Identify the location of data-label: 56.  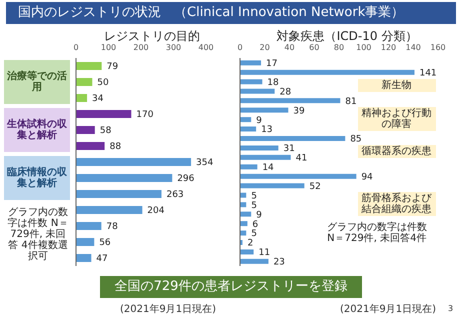
(105, 243).